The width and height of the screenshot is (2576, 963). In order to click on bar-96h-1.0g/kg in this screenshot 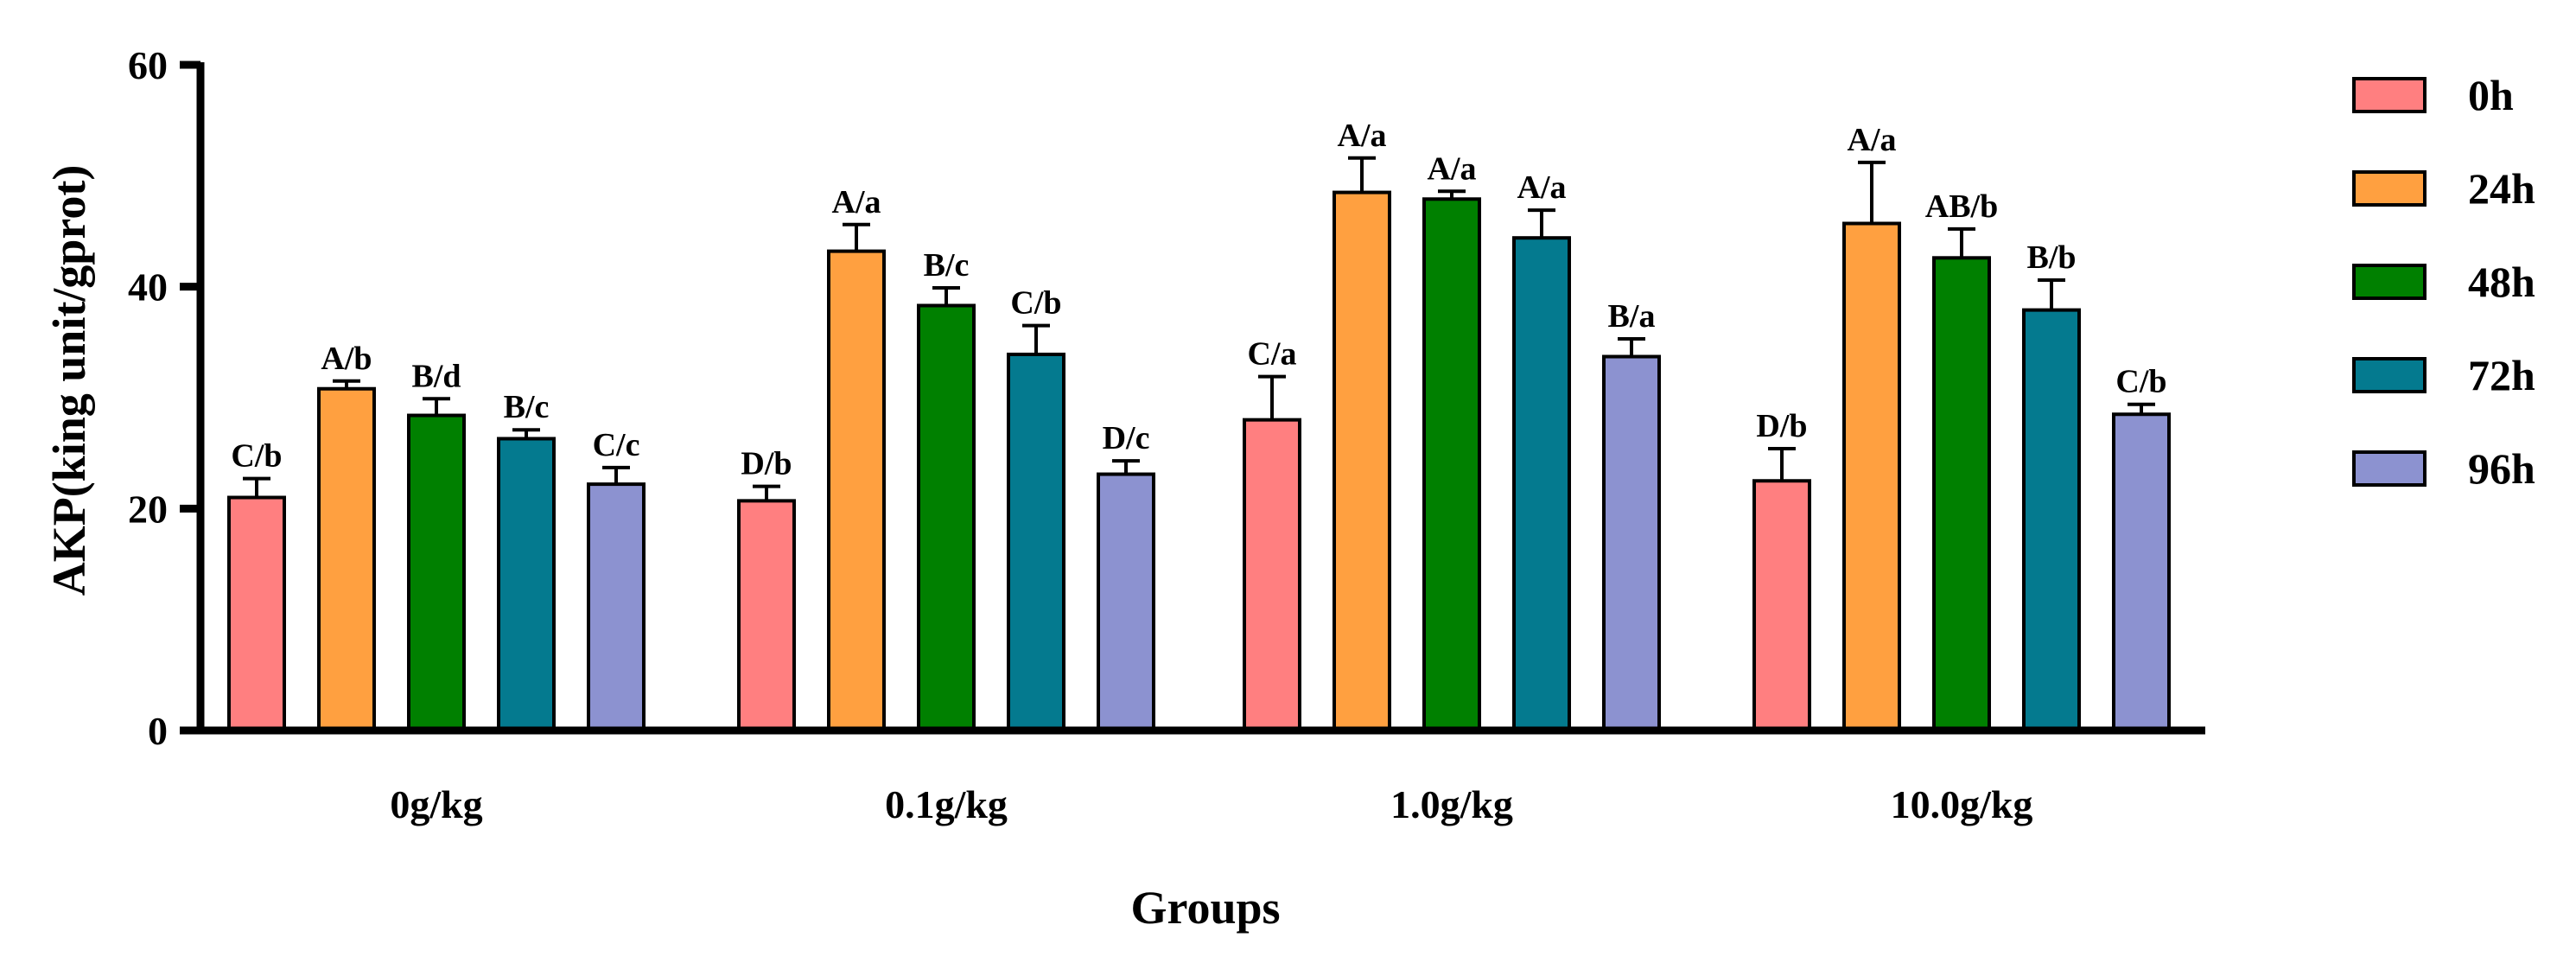, I will do `click(1632, 543)`.